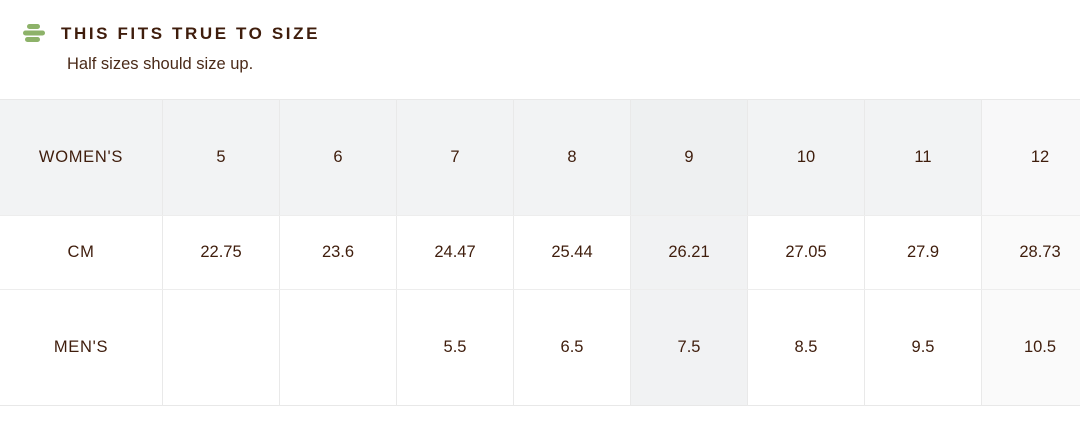  What do you see at coordinates (572, 252) in the screenshot?
I see `cell-cm-8: 25.44` at bounding box center [572, 252].